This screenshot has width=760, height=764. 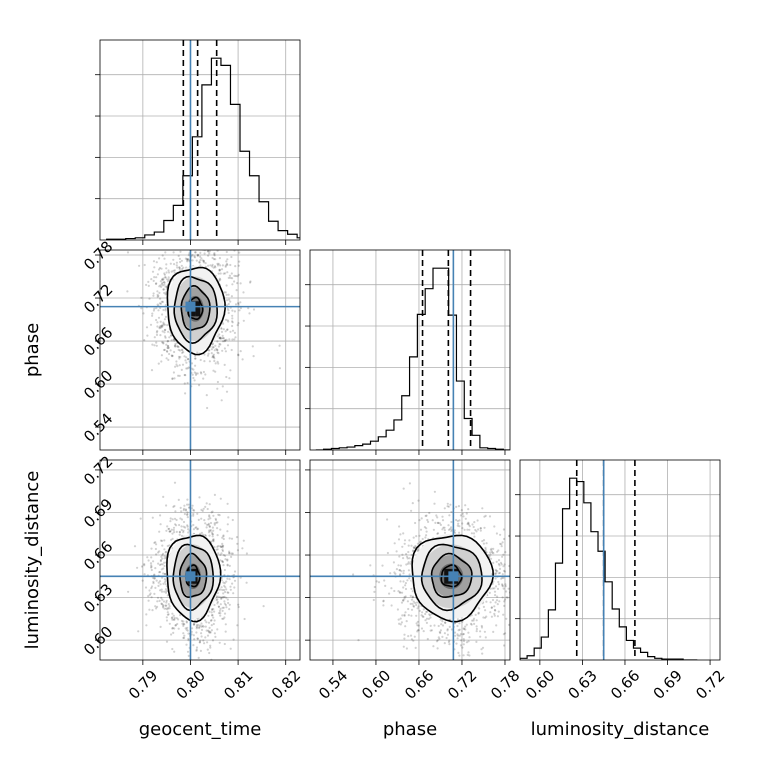 What do you see at coordinates (196, 570) in the screenshot?
I see `panel-content` at bounding box center [196, 570].